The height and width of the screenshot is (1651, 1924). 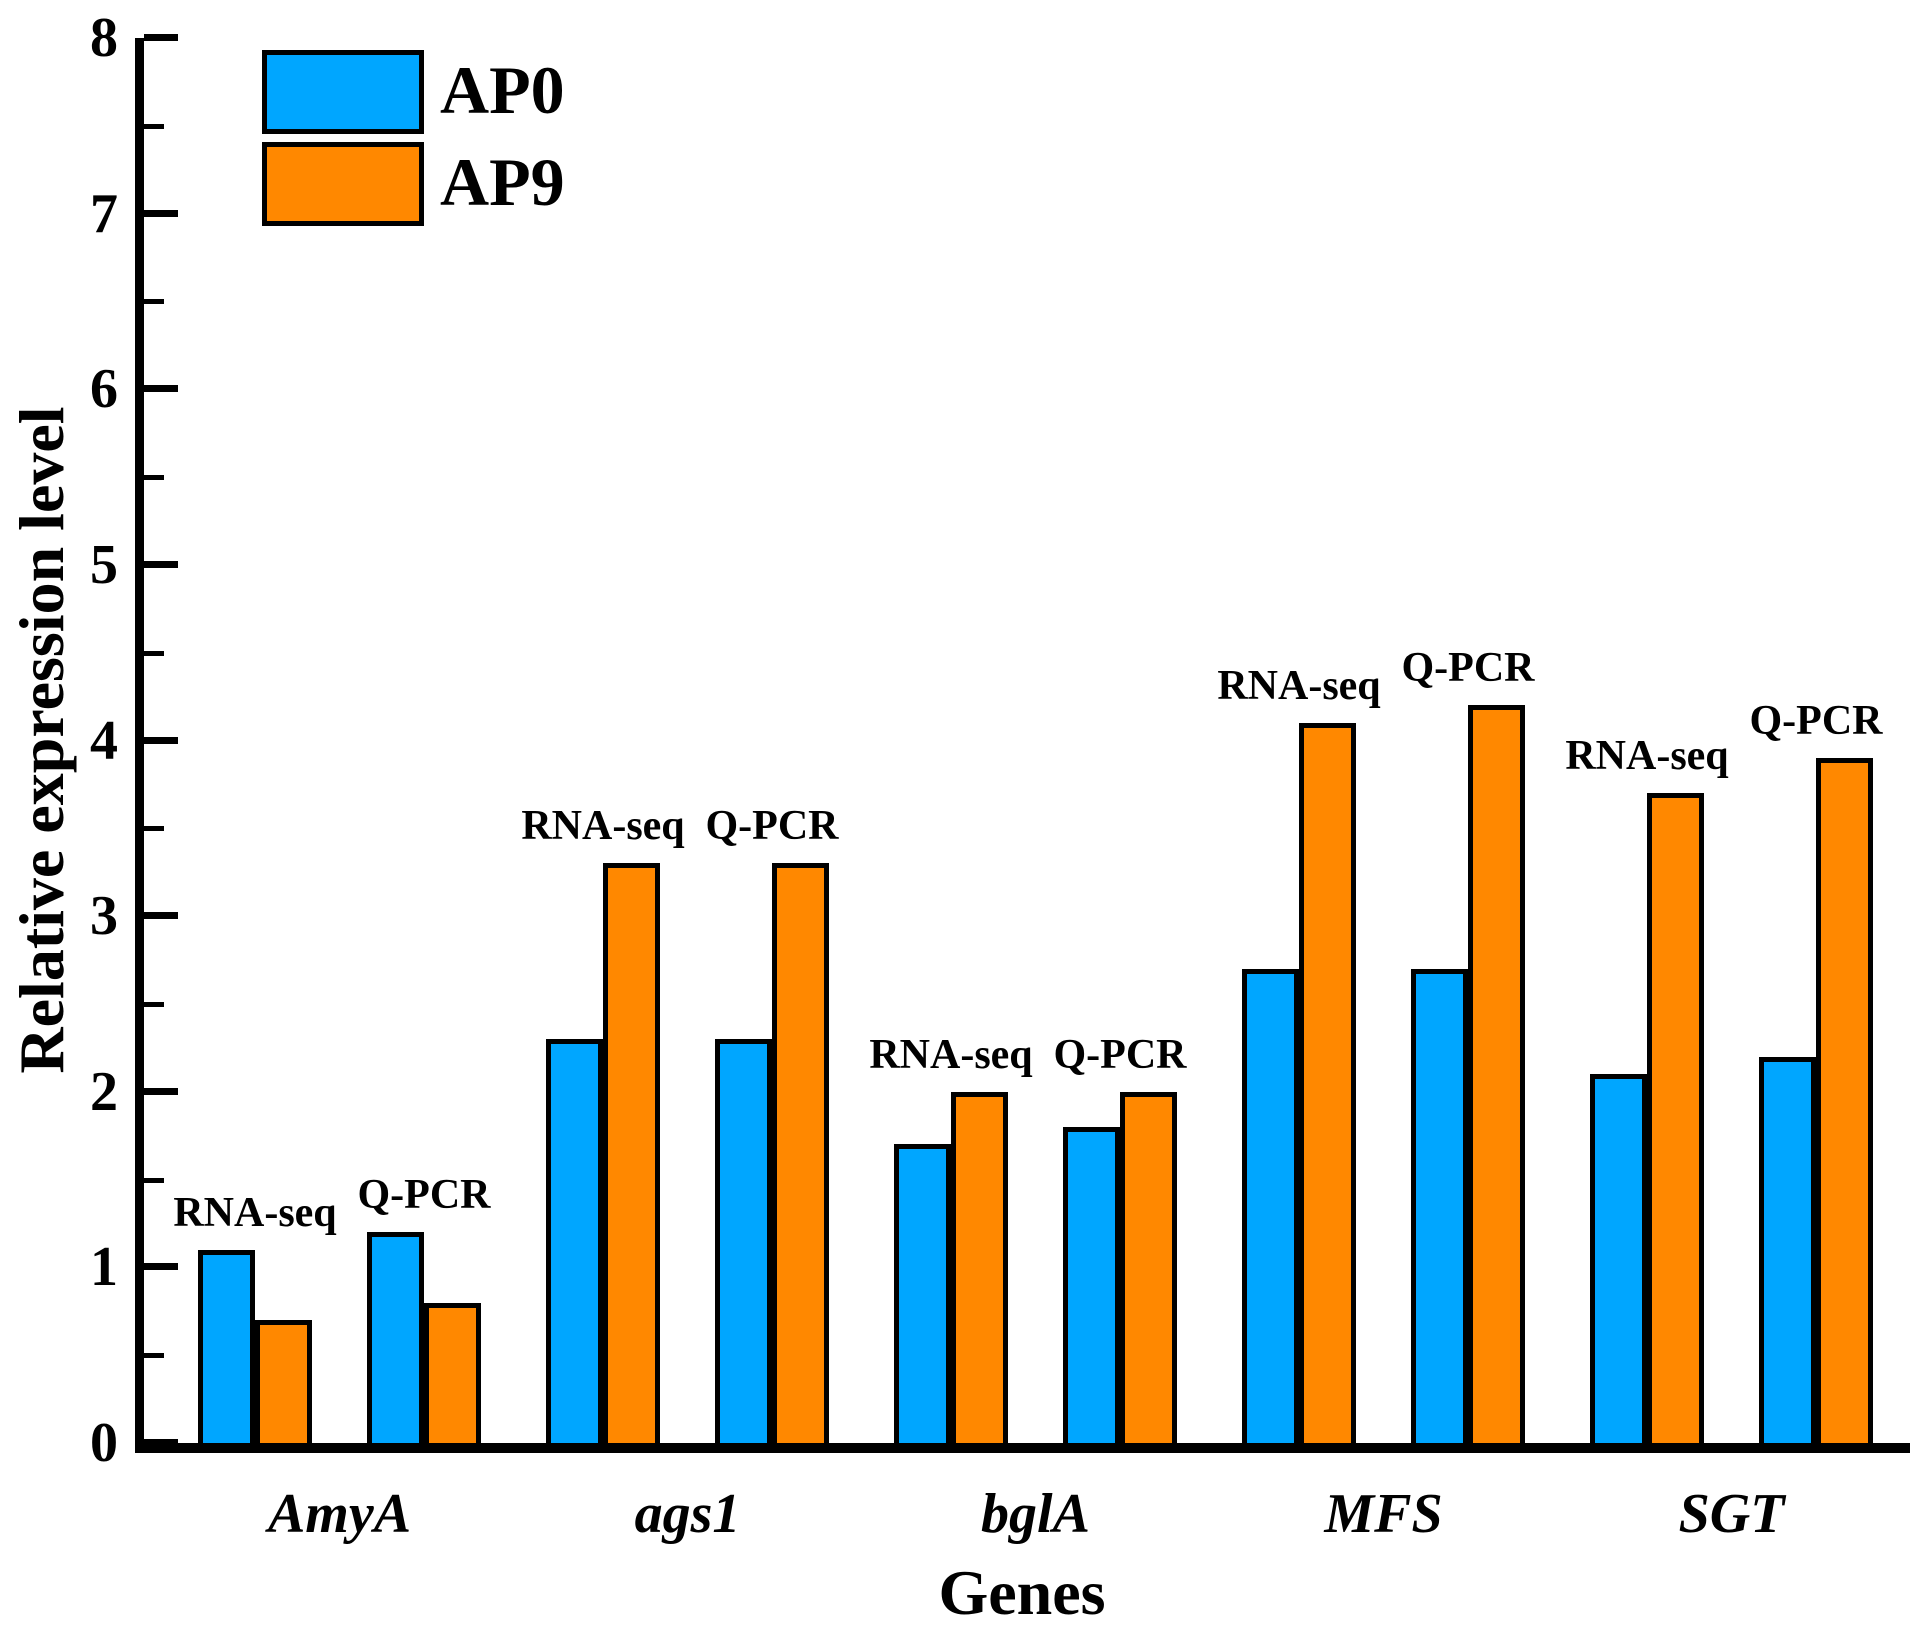 I want to click on legend-swatch-ap0, so click(x=343, y=92).